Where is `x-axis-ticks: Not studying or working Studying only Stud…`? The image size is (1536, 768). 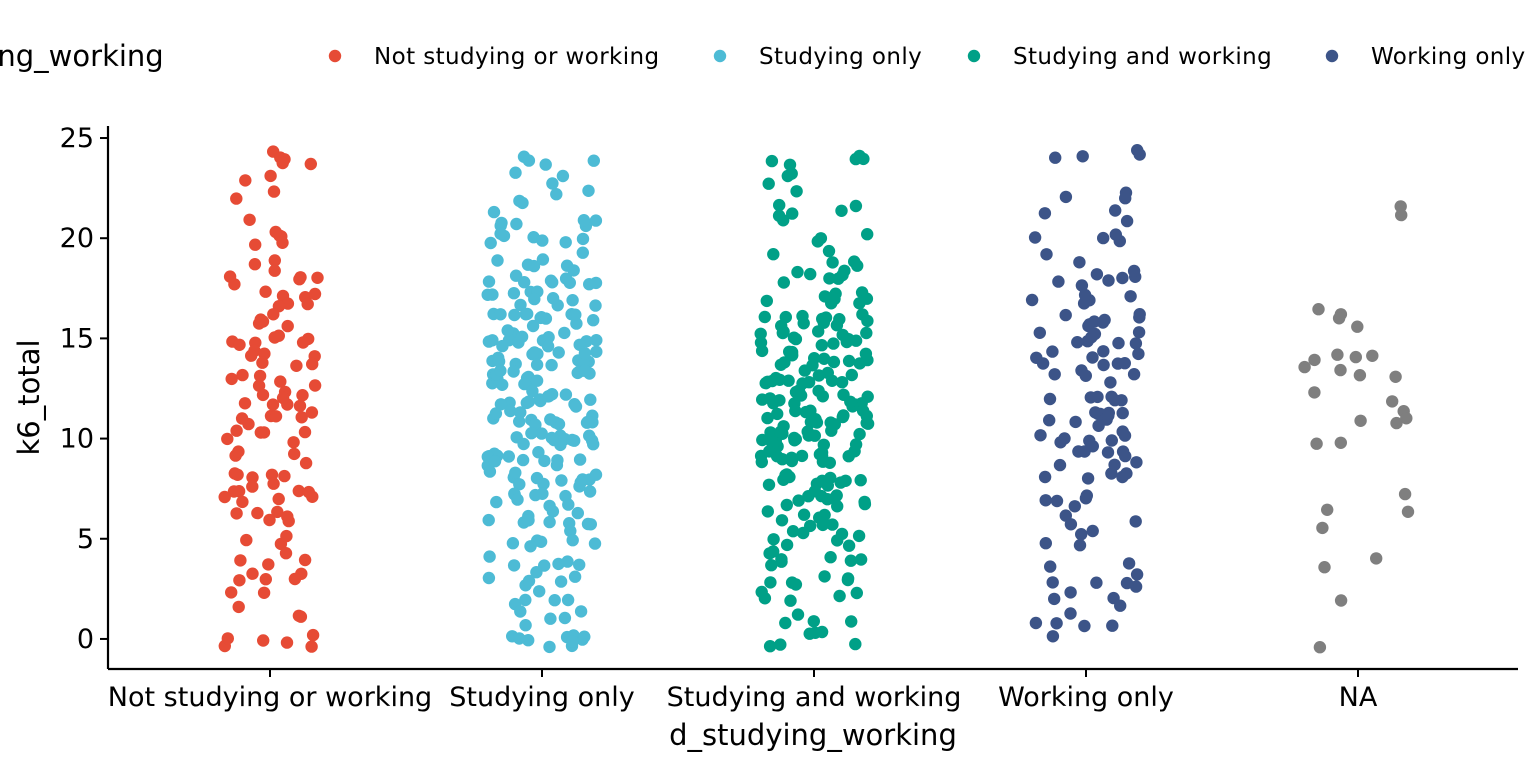
x-axis-ticks: Not studying or working Studying only Stud… is located at coordinates (743, 691).